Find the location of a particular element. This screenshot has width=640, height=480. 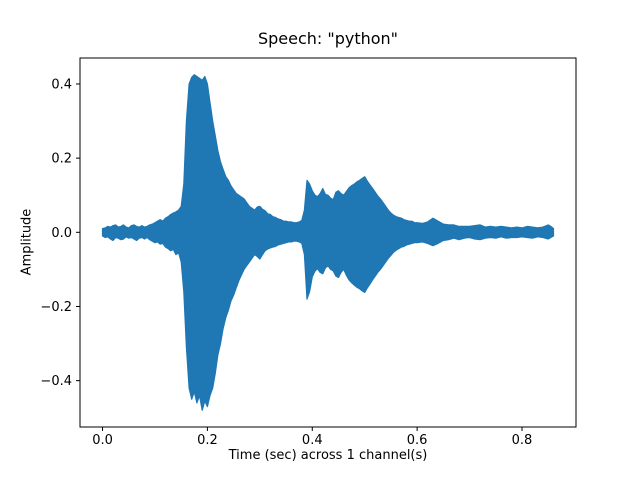

x-tick-label: 0.0 is located at coordinates (102, 440).